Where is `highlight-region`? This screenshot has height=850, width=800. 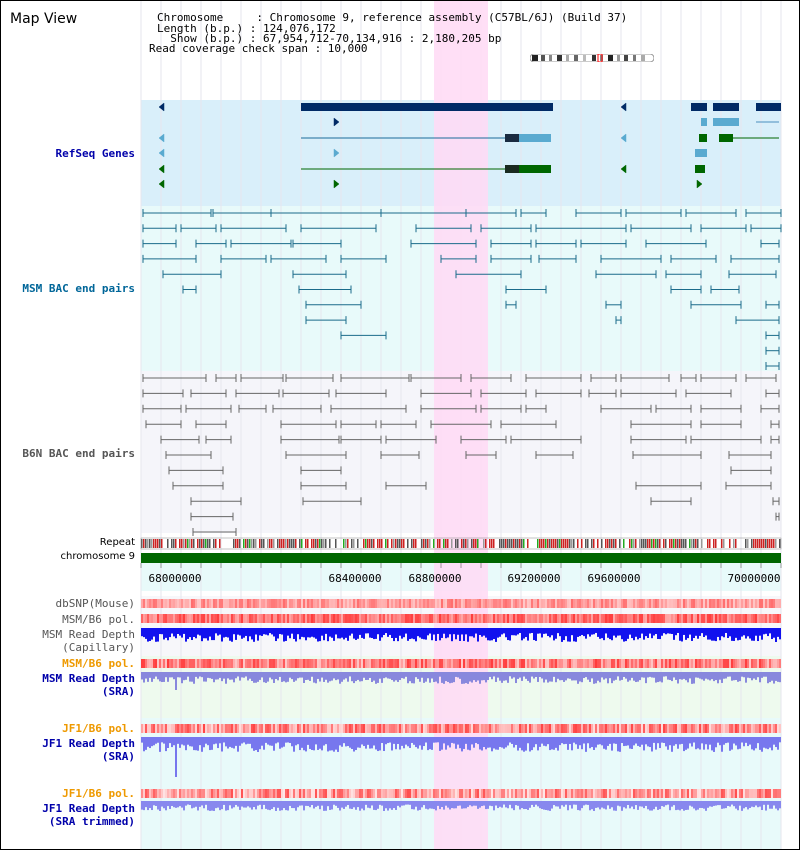
highlight-region is located at coordinates (461, 425).